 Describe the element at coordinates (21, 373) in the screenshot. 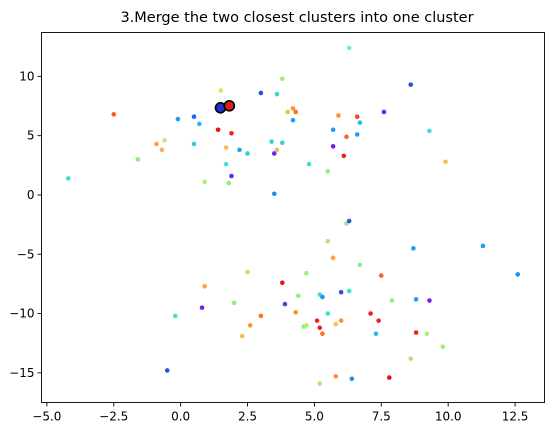

I see `y-tick-label: −15` at that location.